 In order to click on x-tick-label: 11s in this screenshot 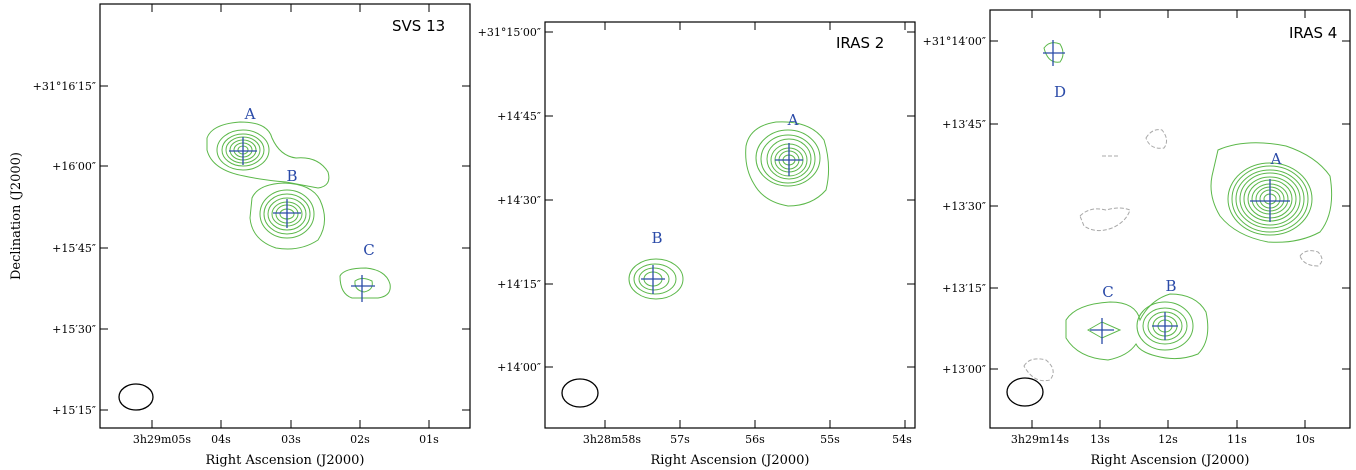, I will do `click(1237, 439)`.